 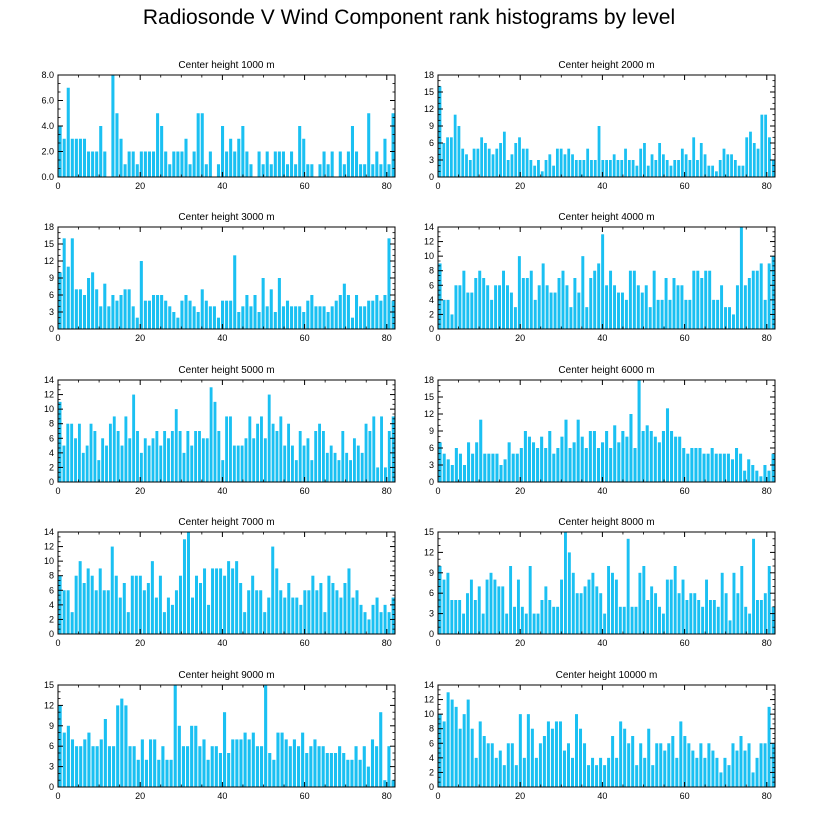 I want to click on x-tick-label: 60, so click(x=305, y=186).